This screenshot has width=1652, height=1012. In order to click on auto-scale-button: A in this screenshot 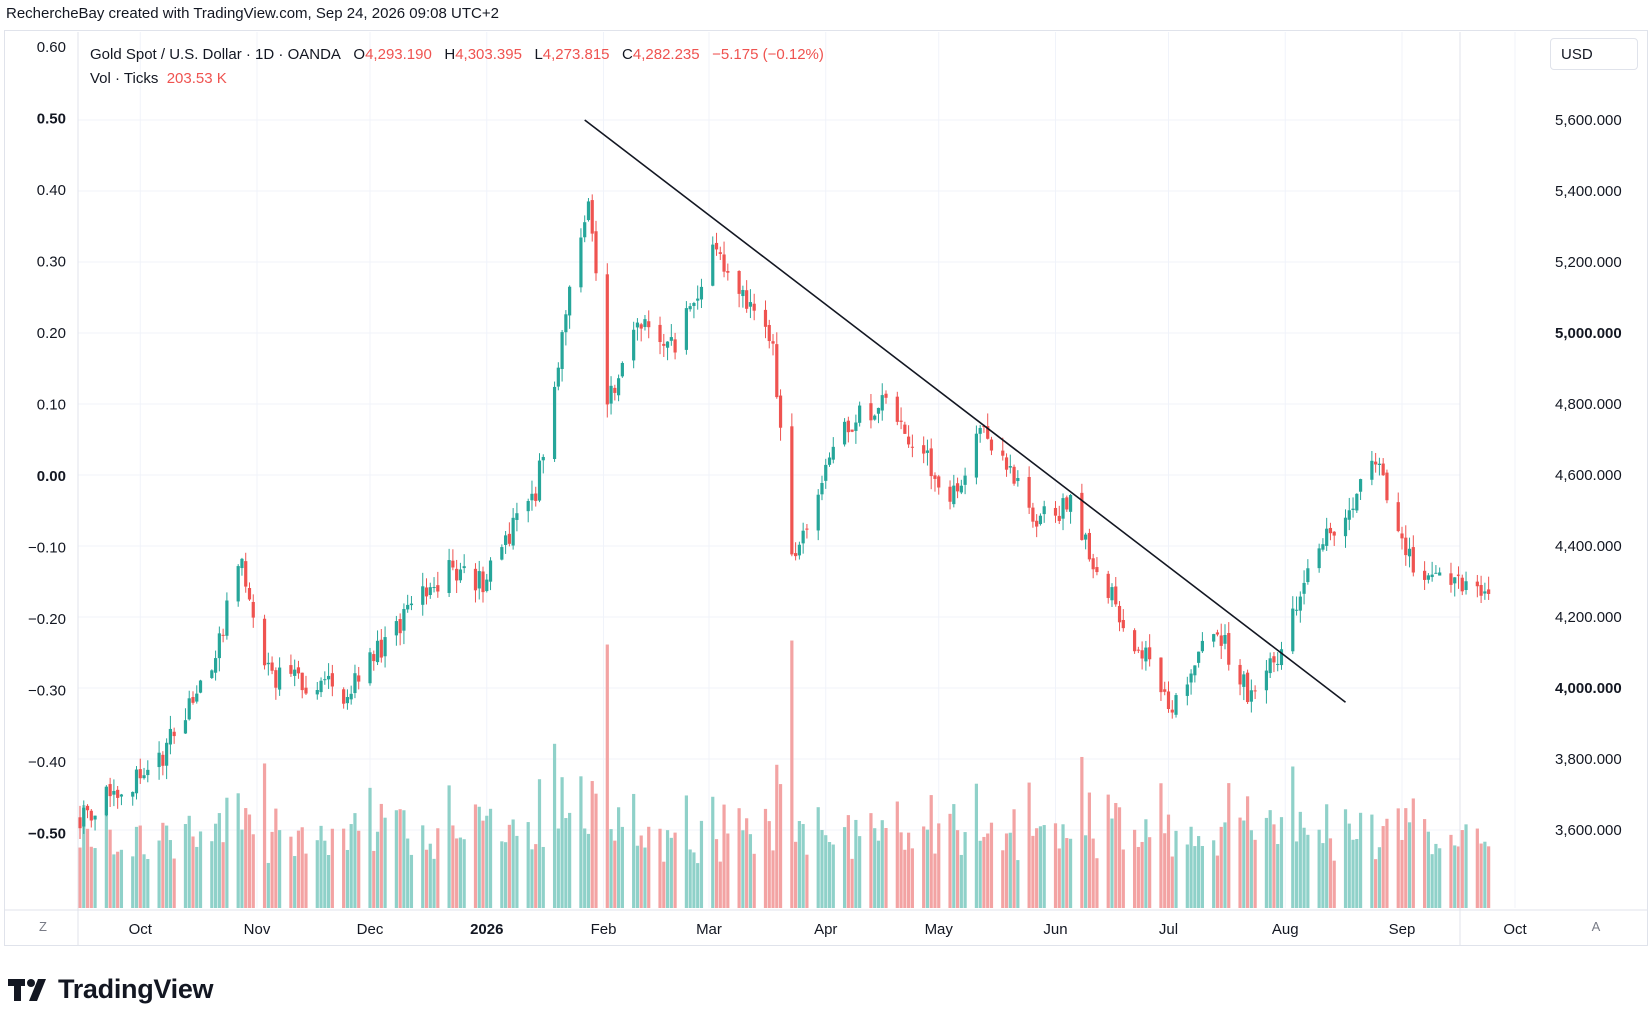, I will do `click(1596, 926)`.